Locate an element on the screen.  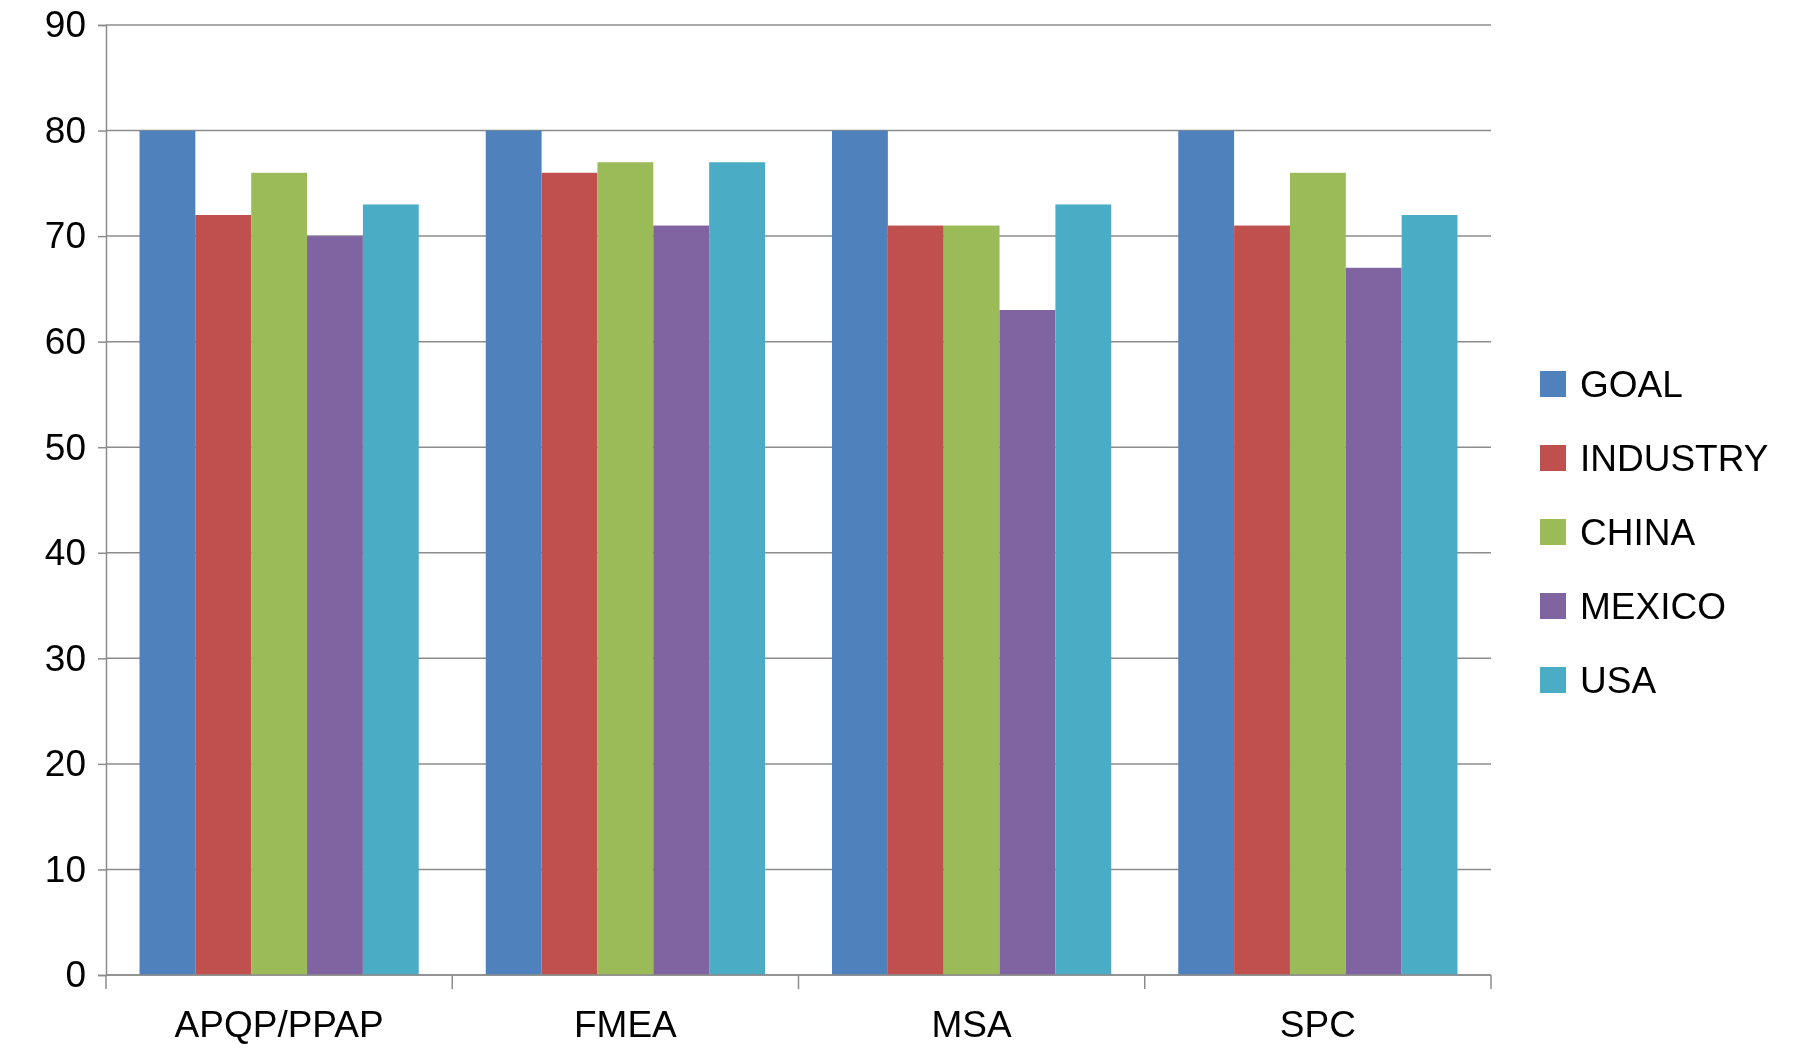
legend-label: GOAL is located at coordinates (1631, 384).